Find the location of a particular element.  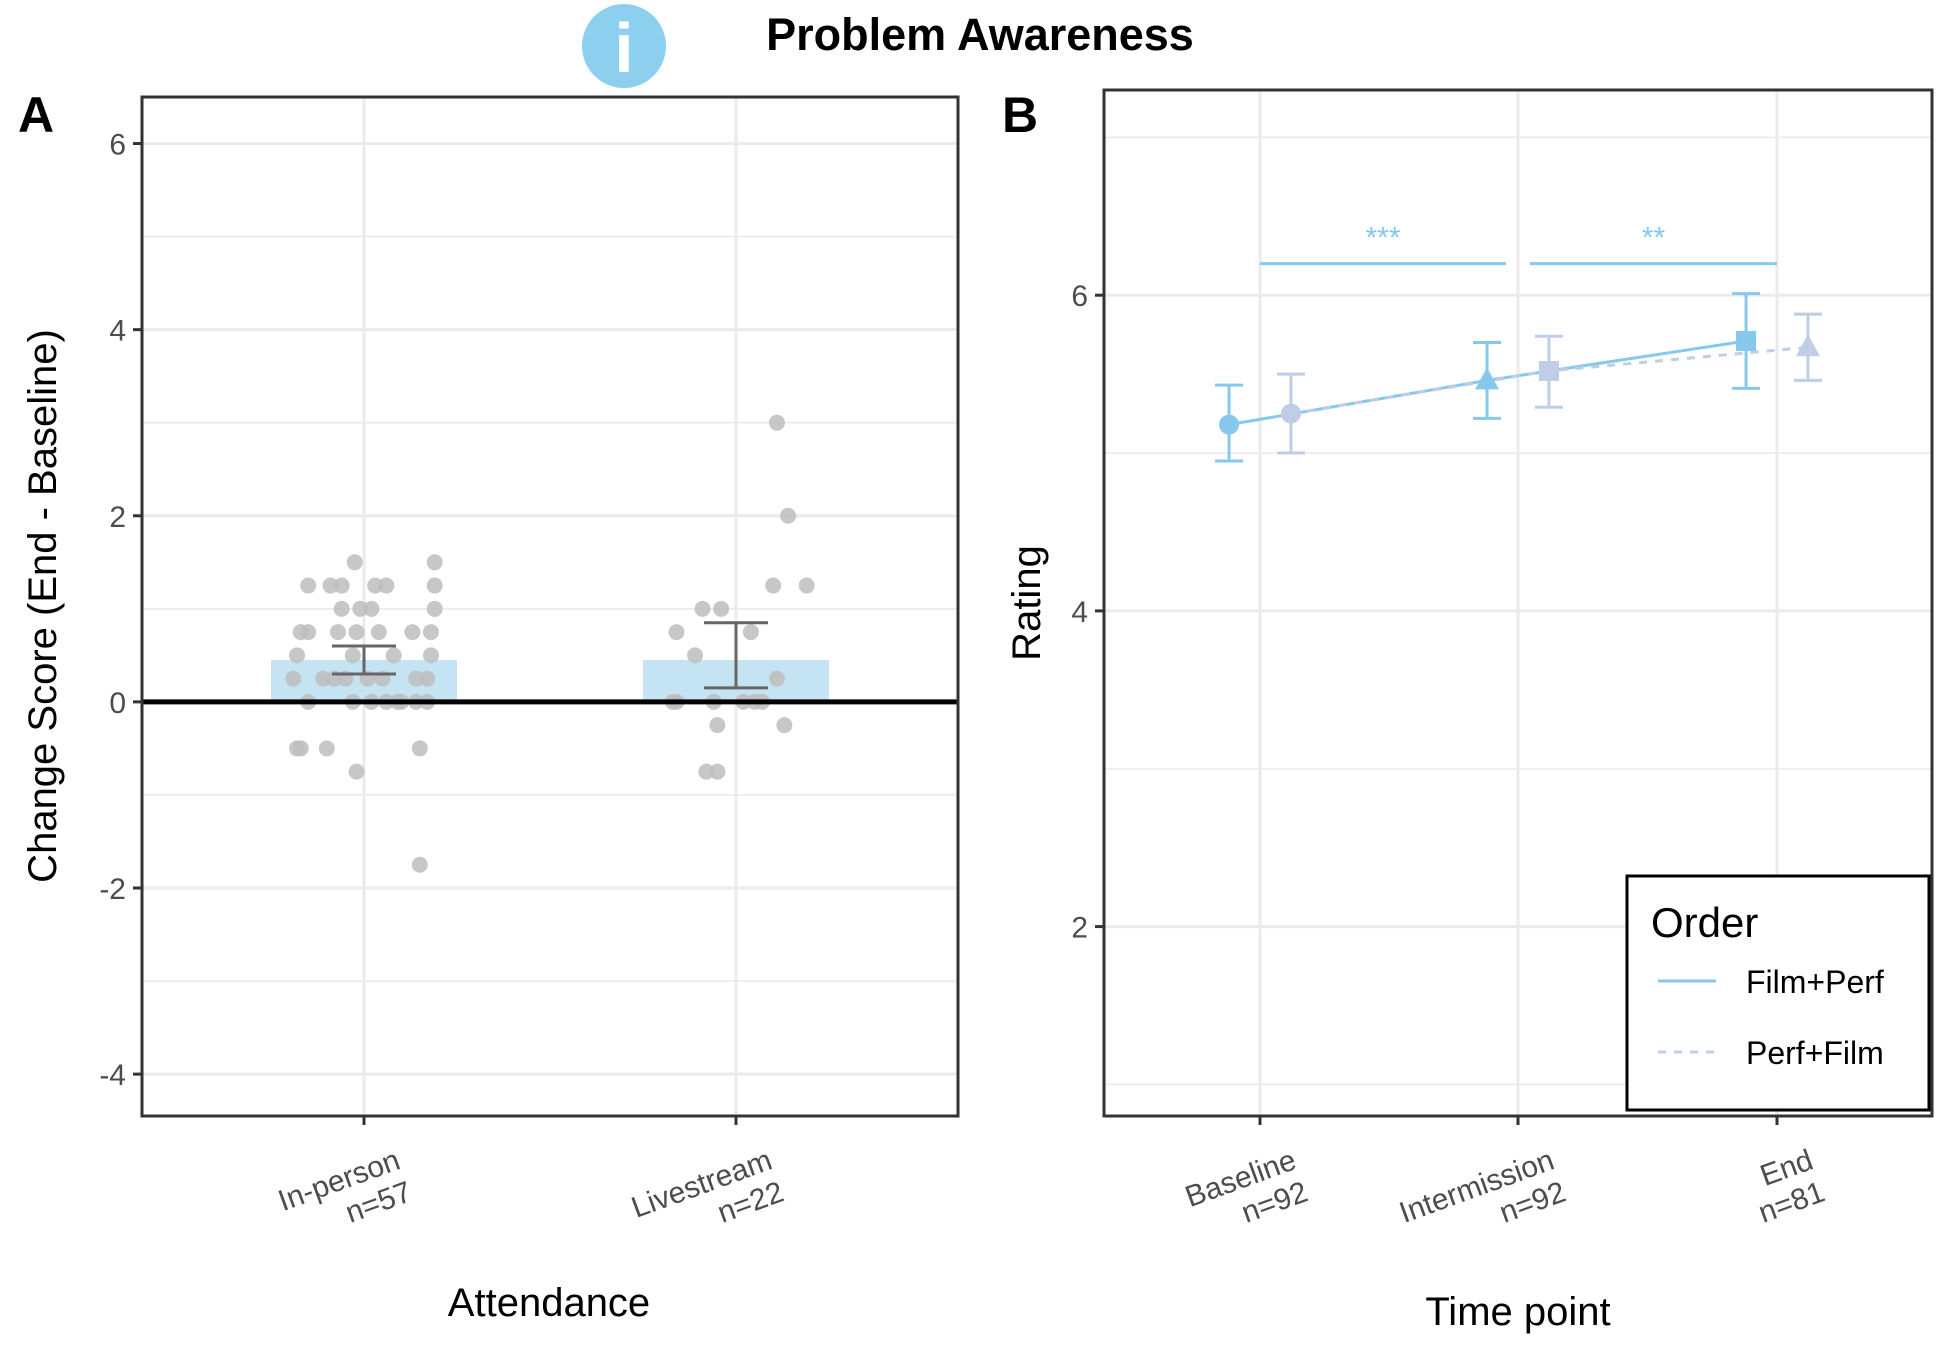

panel-b-x-title: Time point is located at coordinates (1517, 1312).